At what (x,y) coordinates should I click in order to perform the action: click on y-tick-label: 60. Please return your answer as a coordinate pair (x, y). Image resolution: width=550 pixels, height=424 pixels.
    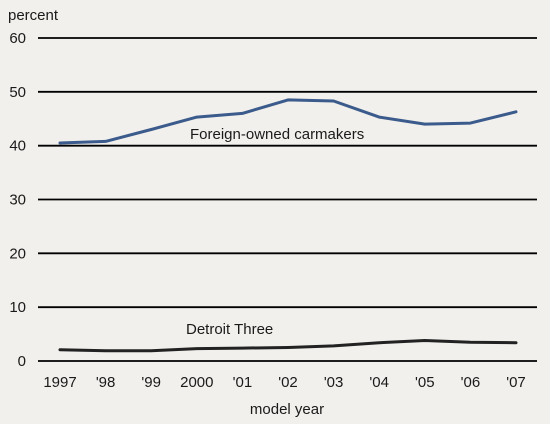
    Looking at the image, I should click on (17, 38).